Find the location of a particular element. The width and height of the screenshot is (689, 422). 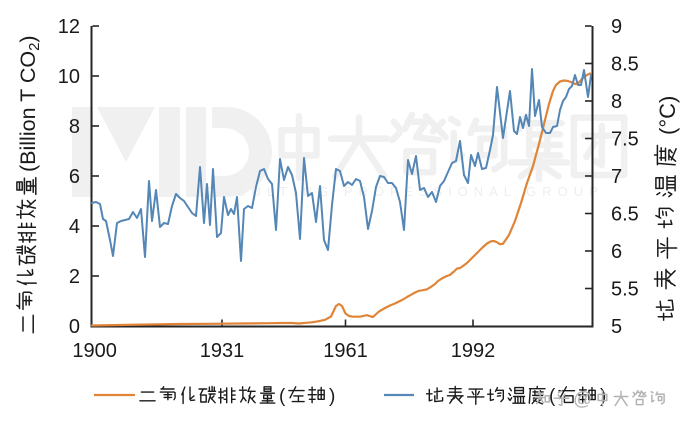

svg-text: 6.5 is located at coordinates (625, 215).